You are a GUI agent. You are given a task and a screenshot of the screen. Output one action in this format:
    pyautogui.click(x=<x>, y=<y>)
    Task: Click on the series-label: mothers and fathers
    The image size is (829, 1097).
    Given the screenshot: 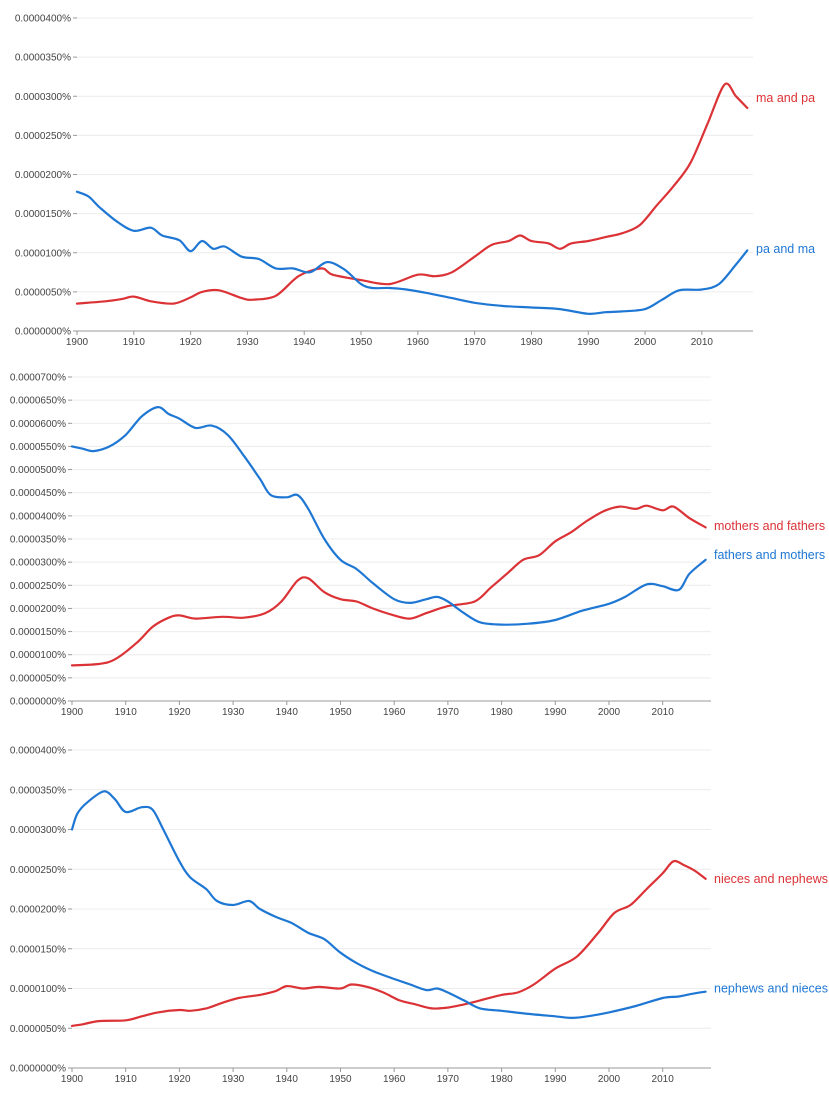 What is the action you would take?
    pyautogui.click(x=769, y=526)
    